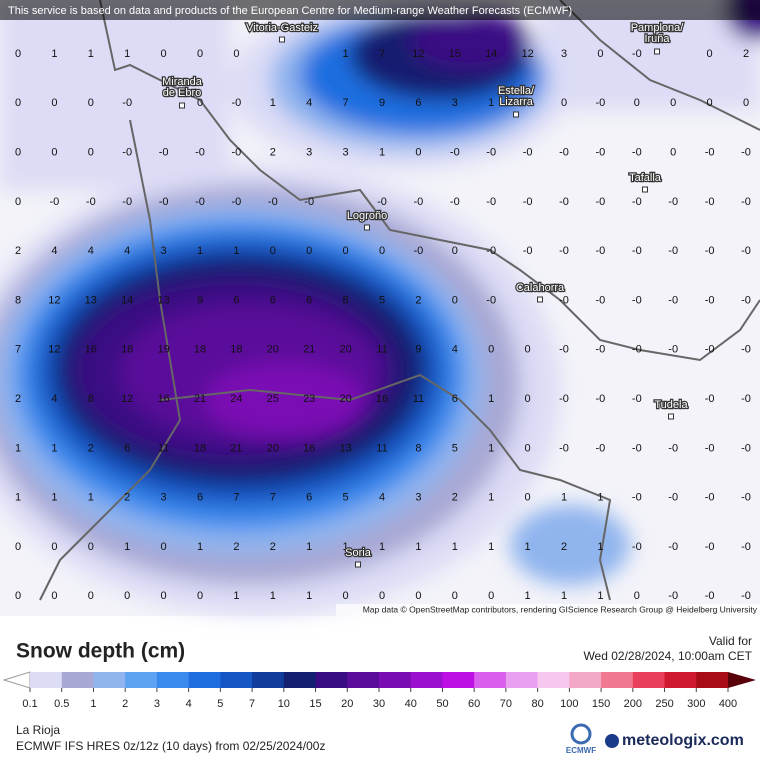  I want to click on grid-value: 9, so click(382, 103).